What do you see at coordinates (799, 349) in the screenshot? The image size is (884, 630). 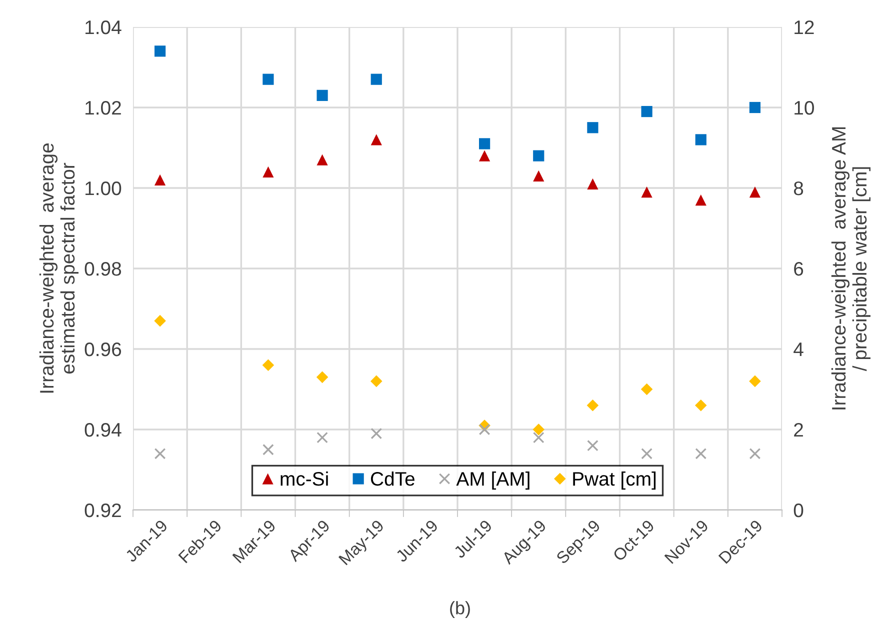 I see `y2-tick-label: 4` at bounding box center [799, 349].